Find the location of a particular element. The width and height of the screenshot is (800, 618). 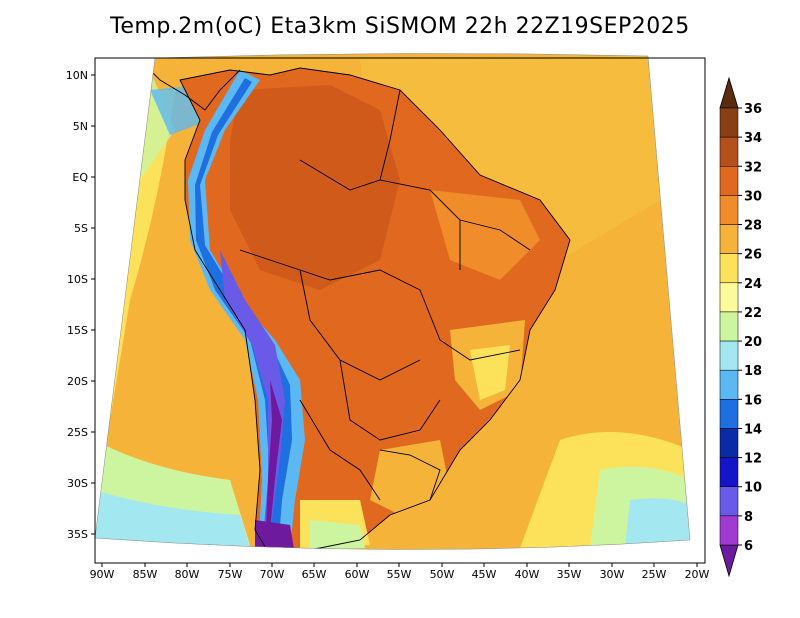

colorbar: 36 34 32 30 28 26 24 22 20 18 16 14 12 10 8 6 is located at coordinates (740, 327).